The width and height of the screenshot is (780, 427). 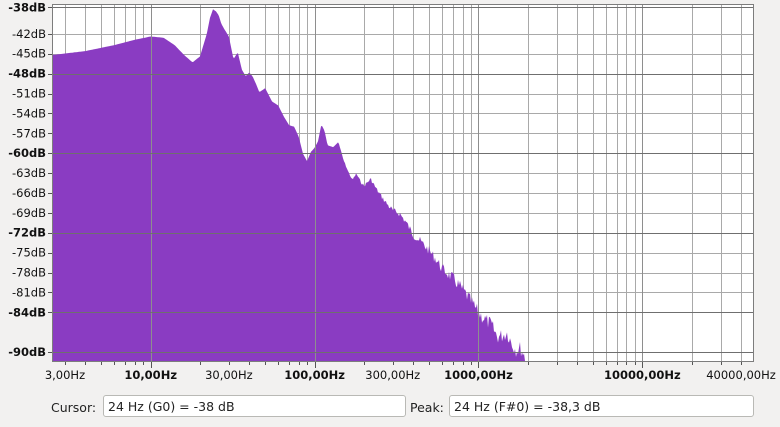 I want to click on y-tick-label: -48dB, so click(x=27, y=74).